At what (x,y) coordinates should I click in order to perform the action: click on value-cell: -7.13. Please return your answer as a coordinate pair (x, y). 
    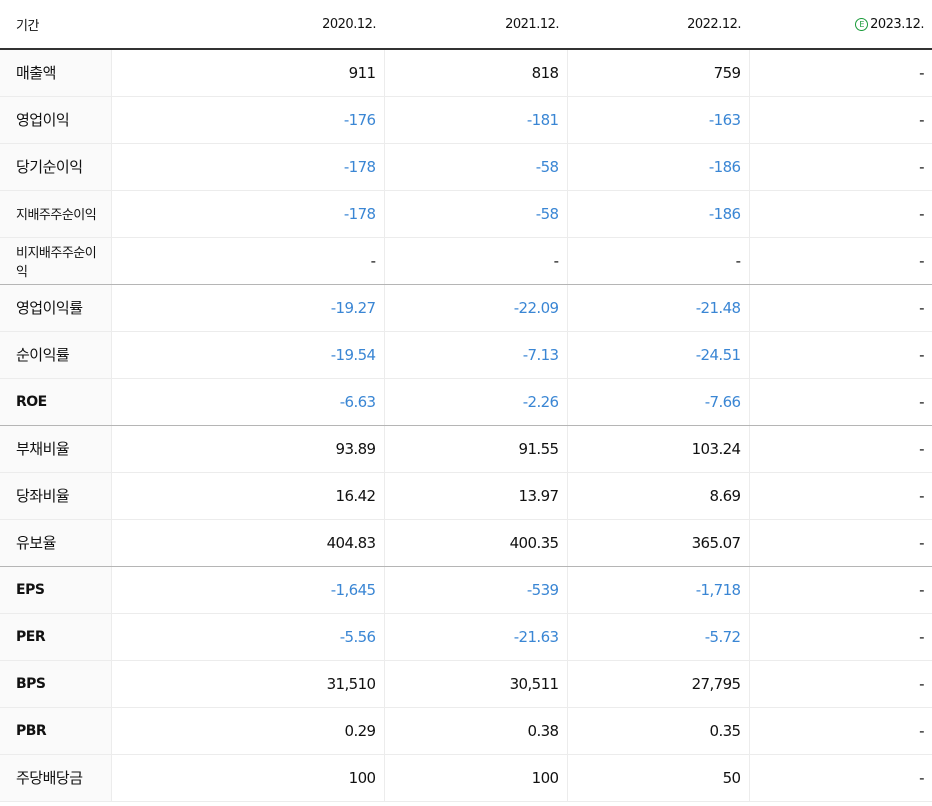
    Looking at the image, I should click on (475, 355).